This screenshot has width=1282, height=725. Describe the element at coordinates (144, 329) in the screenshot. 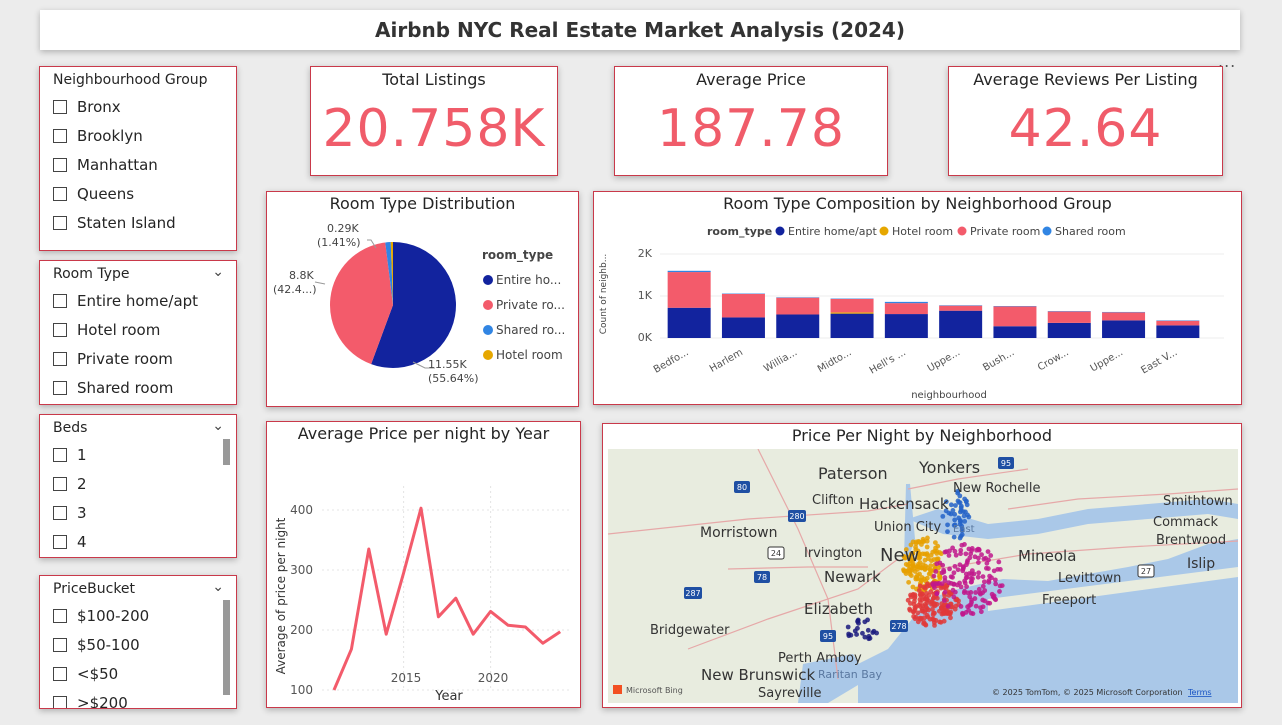

I see `option-hotel-room: Hotel room` at that location.